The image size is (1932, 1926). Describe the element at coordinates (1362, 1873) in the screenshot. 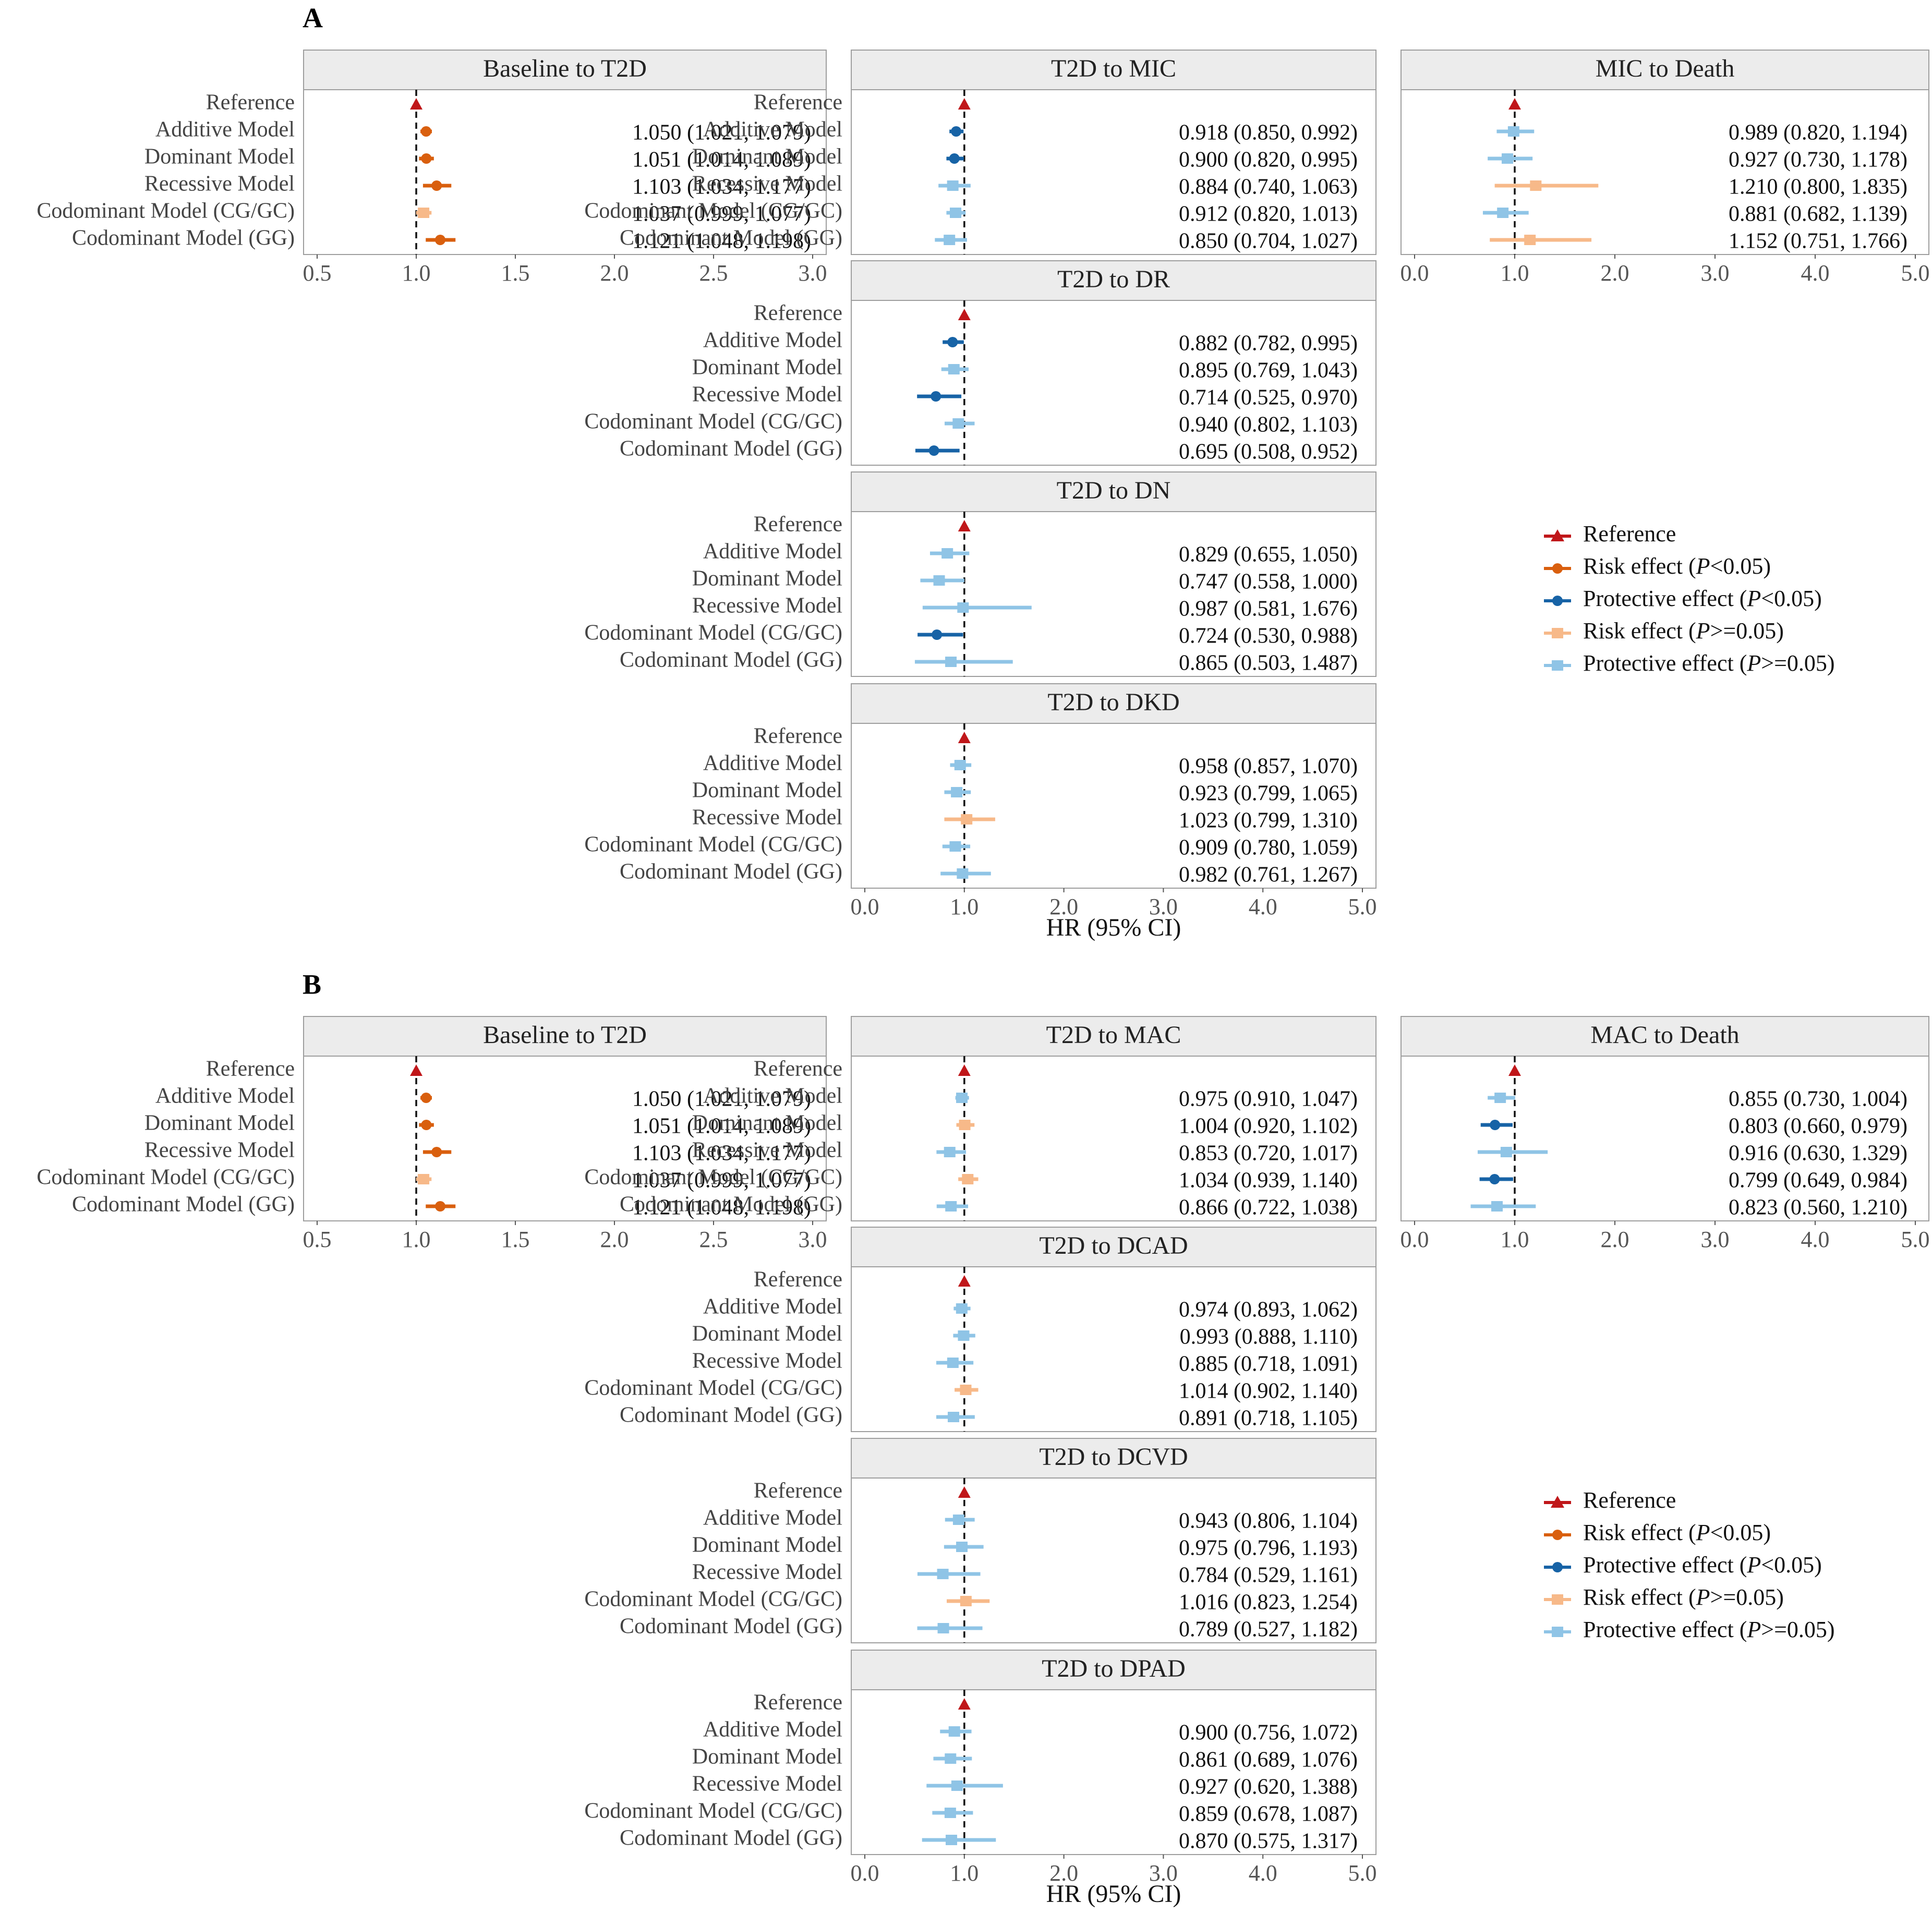

I see `axis-tick-label: 5.0` at that location.